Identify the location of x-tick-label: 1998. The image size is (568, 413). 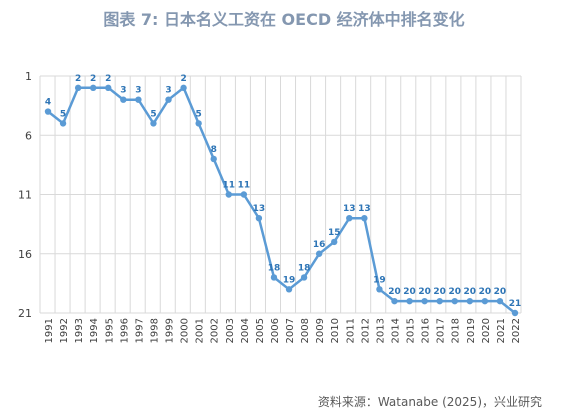
(154, 330).